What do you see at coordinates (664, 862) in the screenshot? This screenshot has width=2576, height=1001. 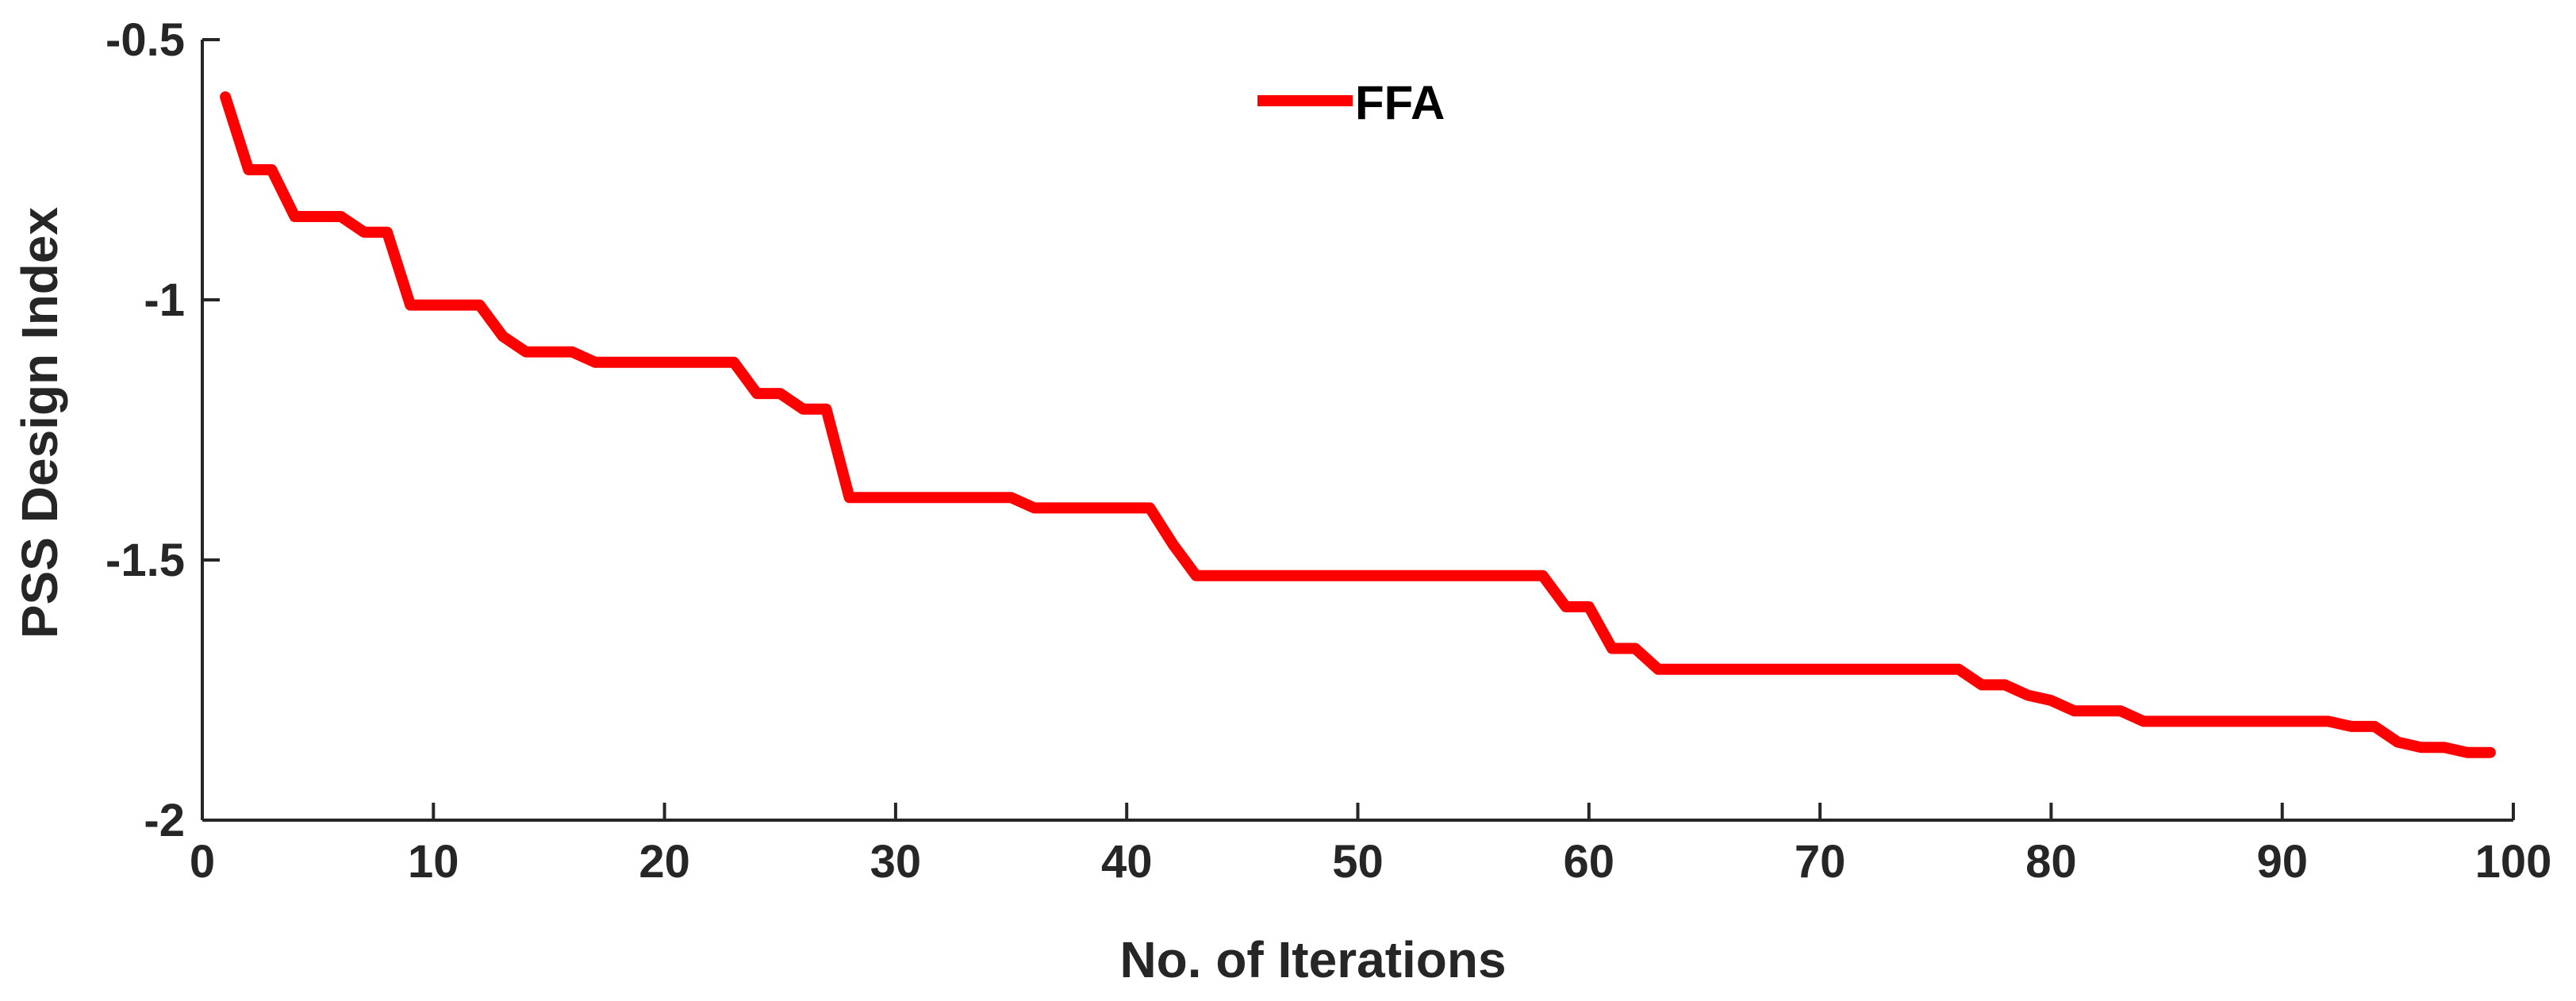 I see `x-tick-label: 20` at bounding box center [664, 862].